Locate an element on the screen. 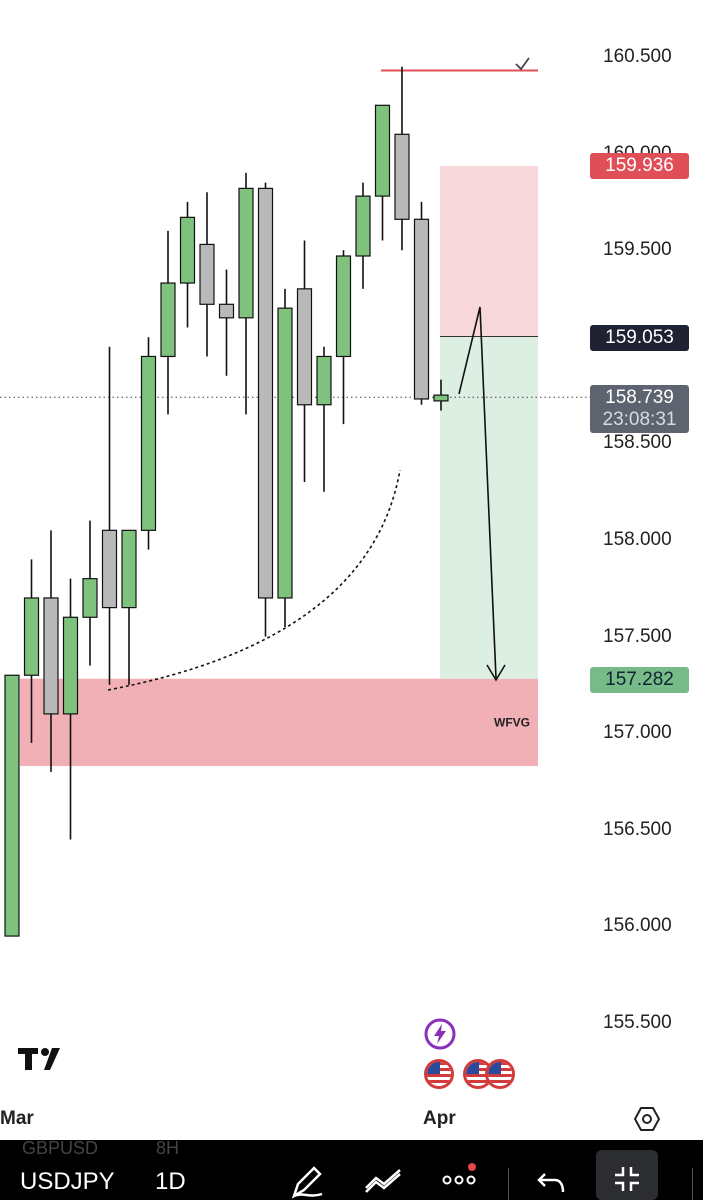  symbol-button: USDJPY is located at coordinates (67, 1181).